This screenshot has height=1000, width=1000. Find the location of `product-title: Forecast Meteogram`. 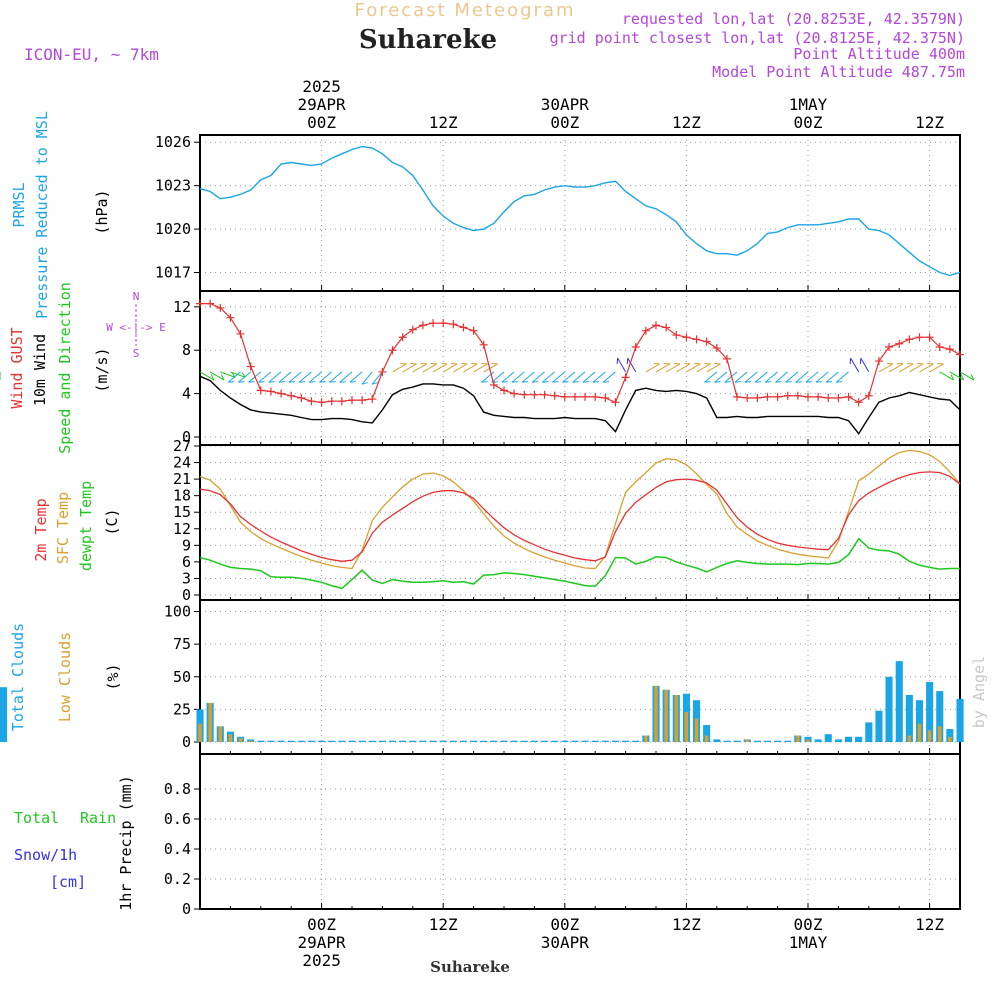

product-title: Forecast Meteogram is located at coordinates (464, 10).